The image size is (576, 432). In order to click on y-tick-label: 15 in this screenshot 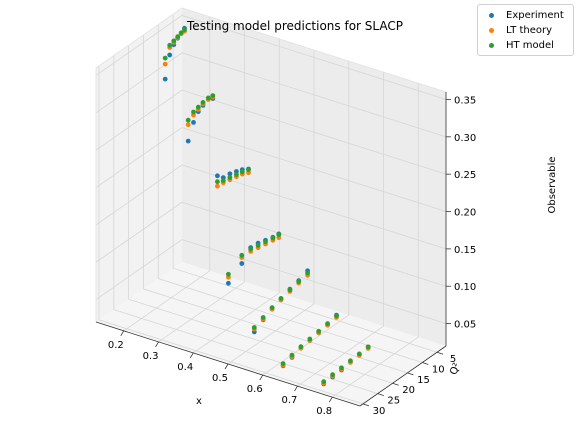, I will do `click(423, 380)`.